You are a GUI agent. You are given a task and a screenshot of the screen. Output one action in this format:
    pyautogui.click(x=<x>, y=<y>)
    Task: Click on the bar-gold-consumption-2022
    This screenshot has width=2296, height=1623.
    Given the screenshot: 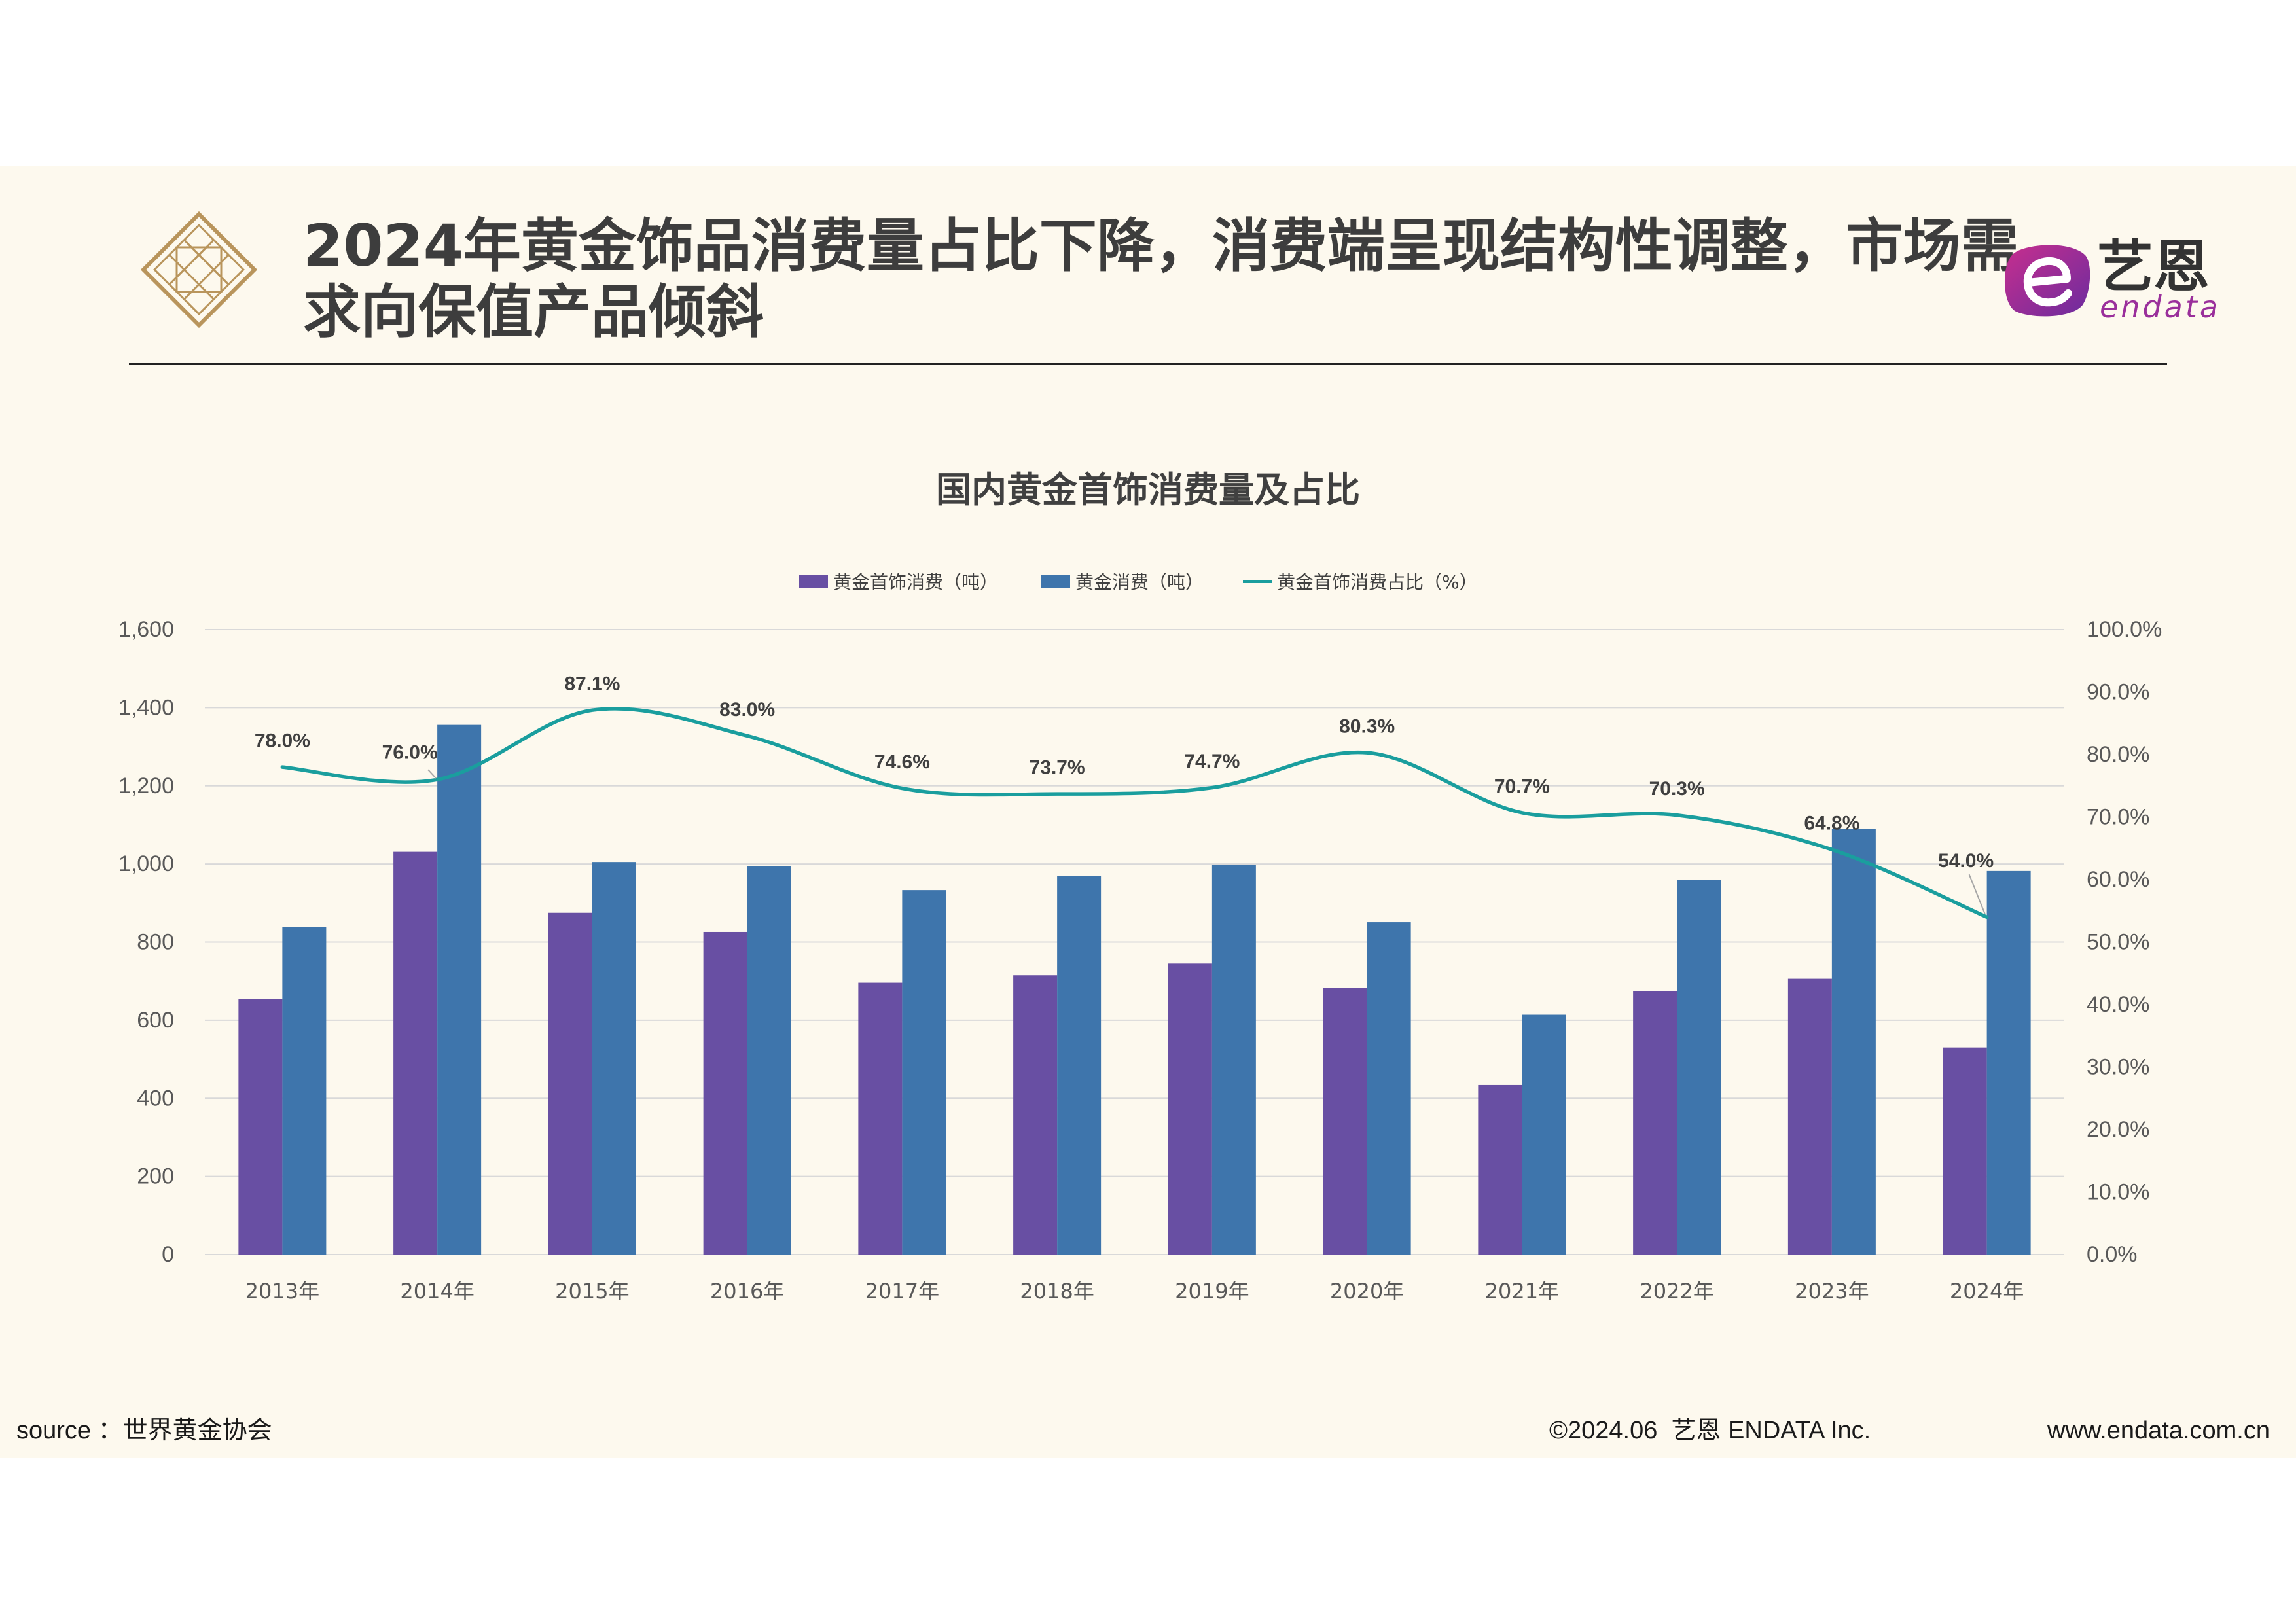 What is the action you would take?
    pyautogui.click(x=1699, y=1067)
    